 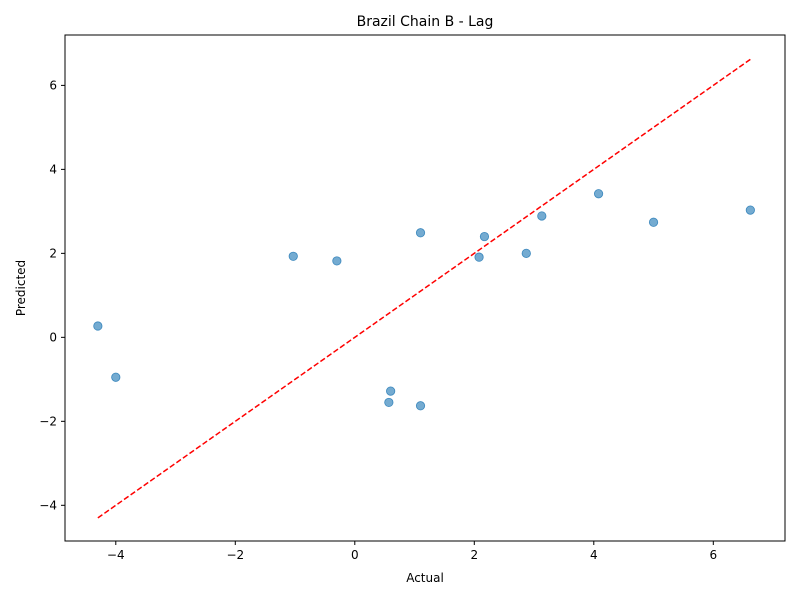 What do you see at coordinates (425, 22) in the screenshot?
I see `chart-title: Brazil Chain B - Lag` at bounding box center [425, 22].